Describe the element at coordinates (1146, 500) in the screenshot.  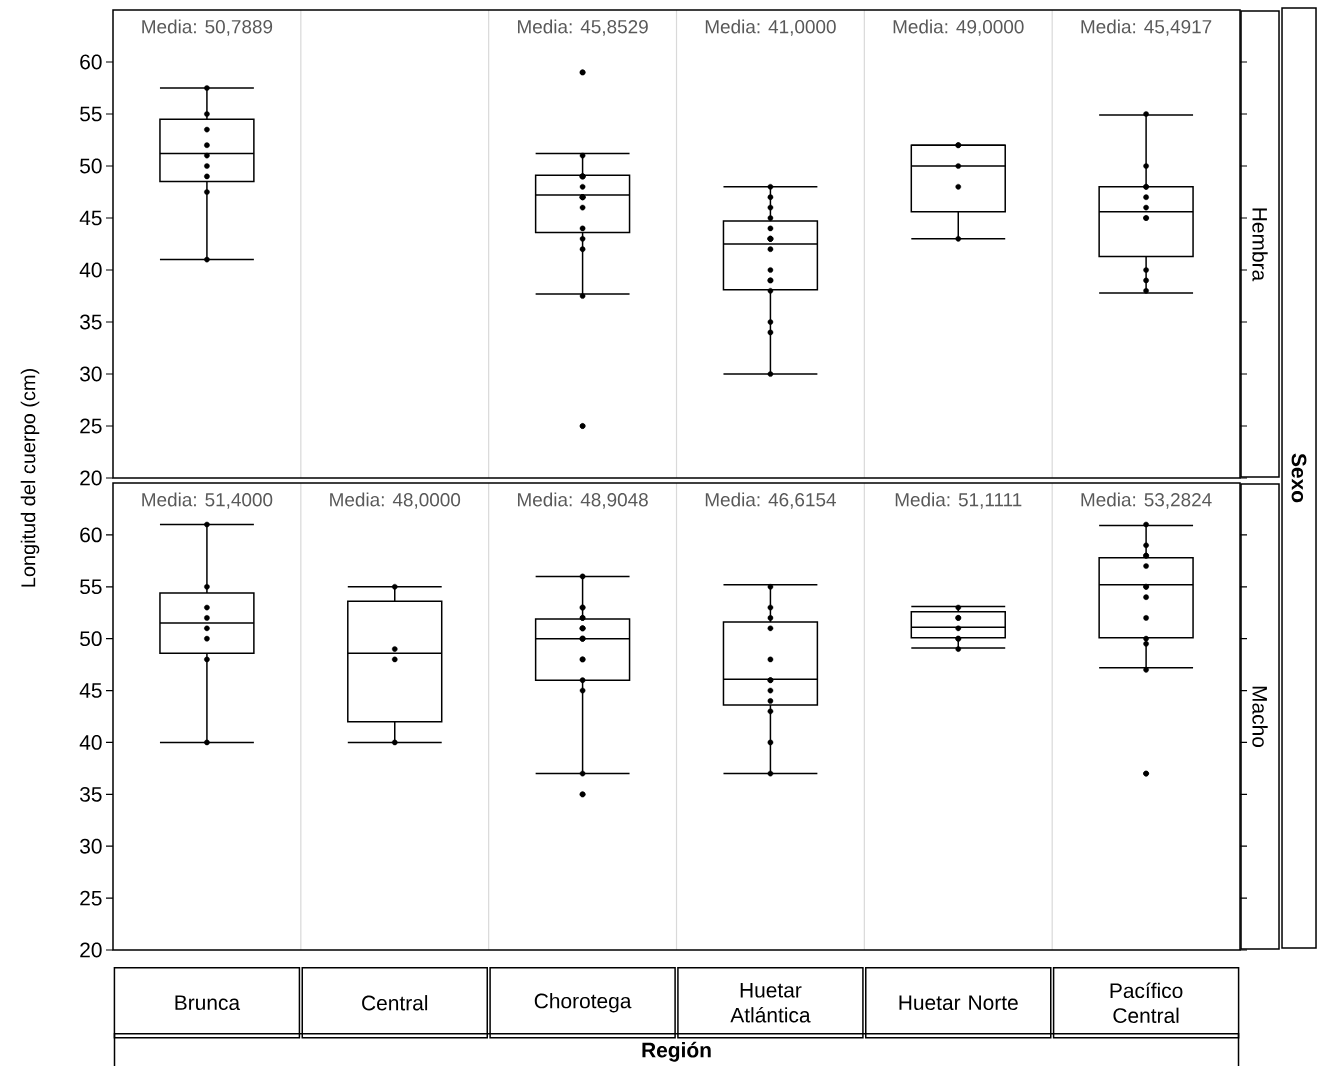
I see `annotation: Media: 53,2824` at that location.